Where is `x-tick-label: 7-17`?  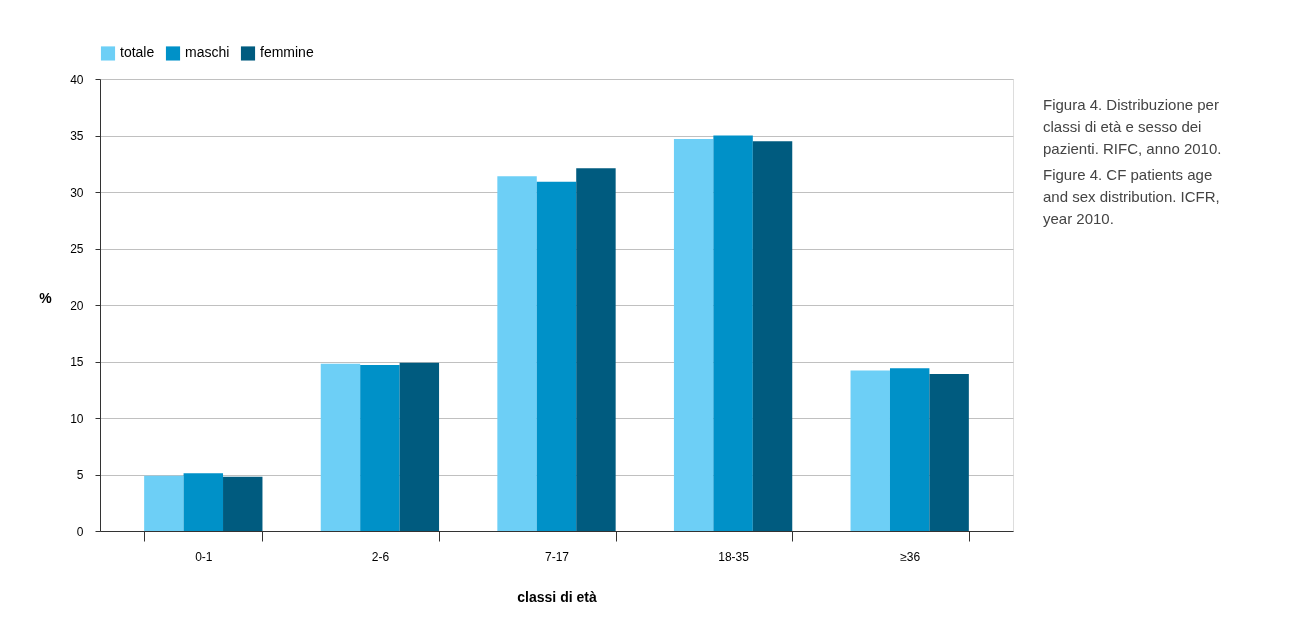 x-tick-label: 7-17 is located at coordinates (557, 556).